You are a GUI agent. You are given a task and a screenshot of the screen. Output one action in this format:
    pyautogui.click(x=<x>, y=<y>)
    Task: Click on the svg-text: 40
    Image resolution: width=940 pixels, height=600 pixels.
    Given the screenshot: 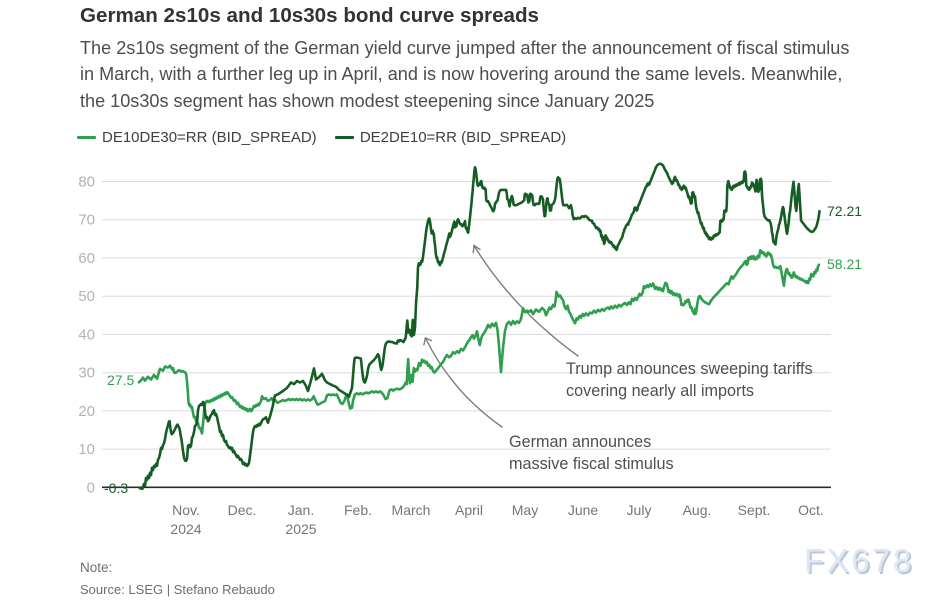 What is the action you would take?
    pyautogui.click(x=86, y=334)
    